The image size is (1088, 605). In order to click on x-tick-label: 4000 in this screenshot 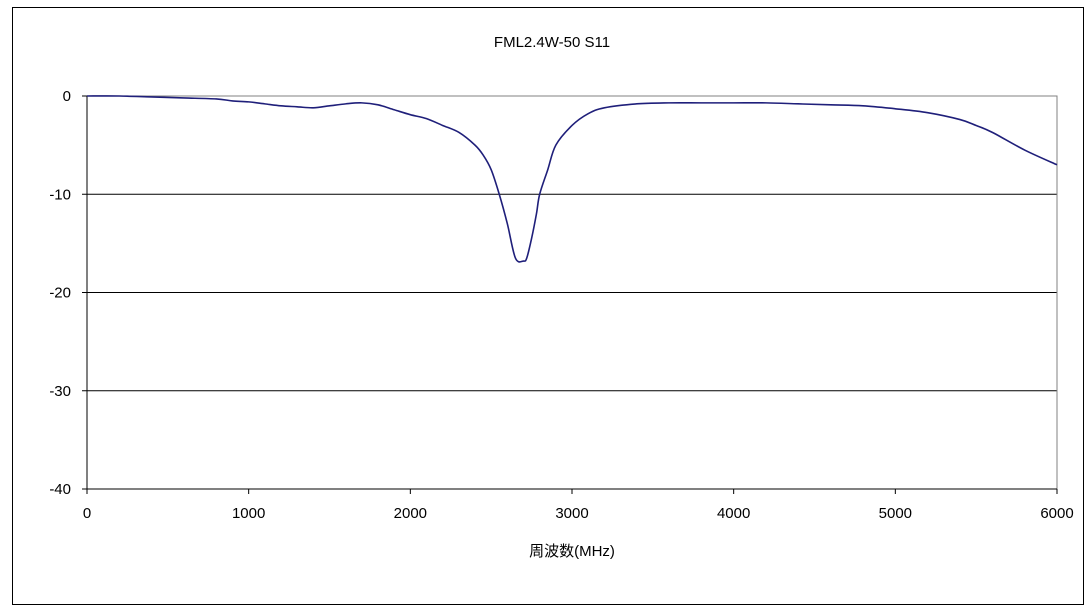, I will do `click(733, 513)`.